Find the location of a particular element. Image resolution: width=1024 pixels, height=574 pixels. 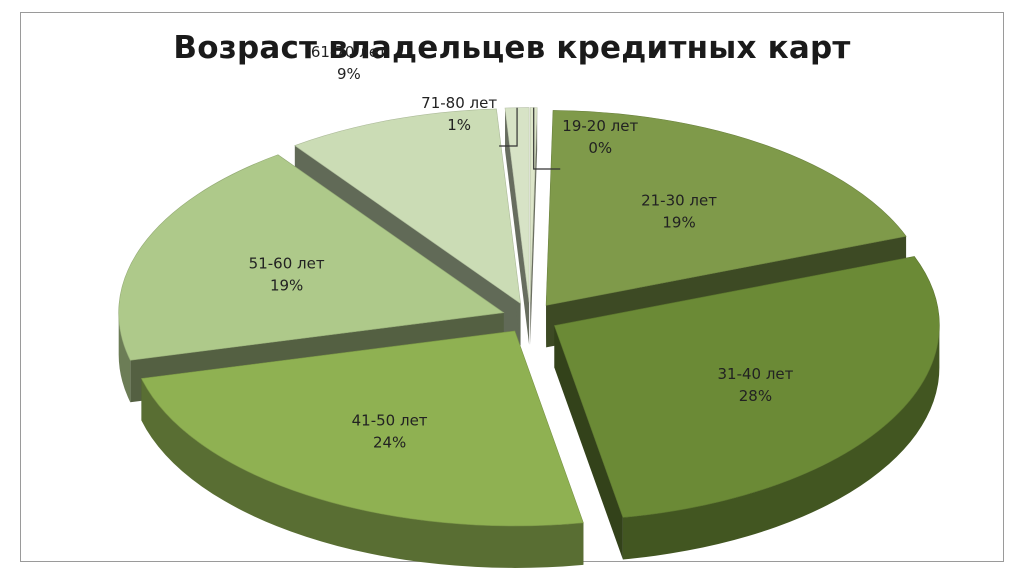

slice-label: 71-80 лет is located at coordinates (459, 103).